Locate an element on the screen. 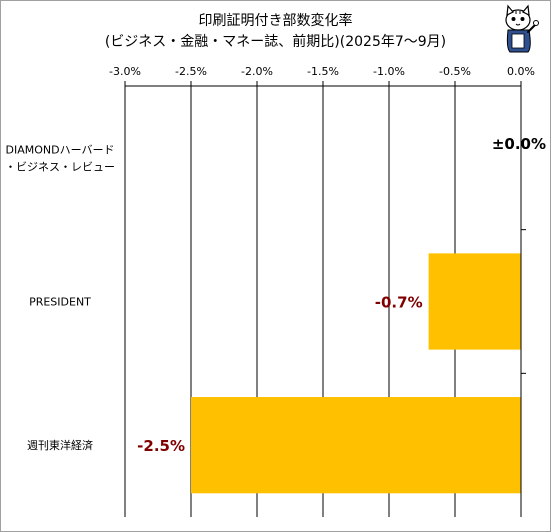  data-label: -2.5% is located at coordinates (161, 446).